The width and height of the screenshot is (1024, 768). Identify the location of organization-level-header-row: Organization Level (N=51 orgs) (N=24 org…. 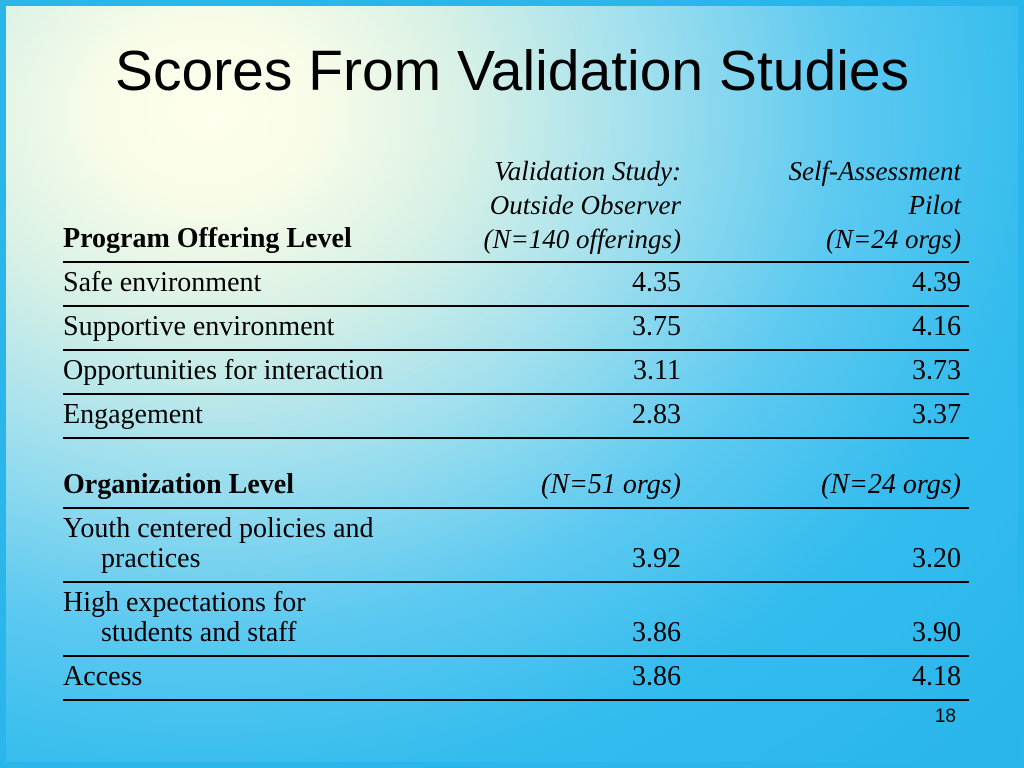
(516, 487).